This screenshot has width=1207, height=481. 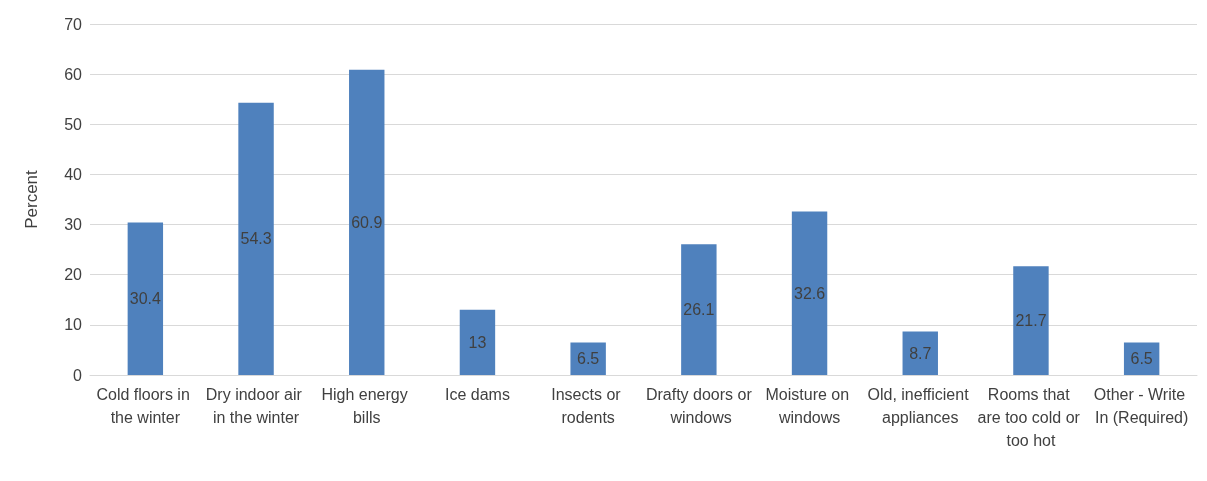 I want to click on y-axis-title: Percent, so click(x=31, y=199).